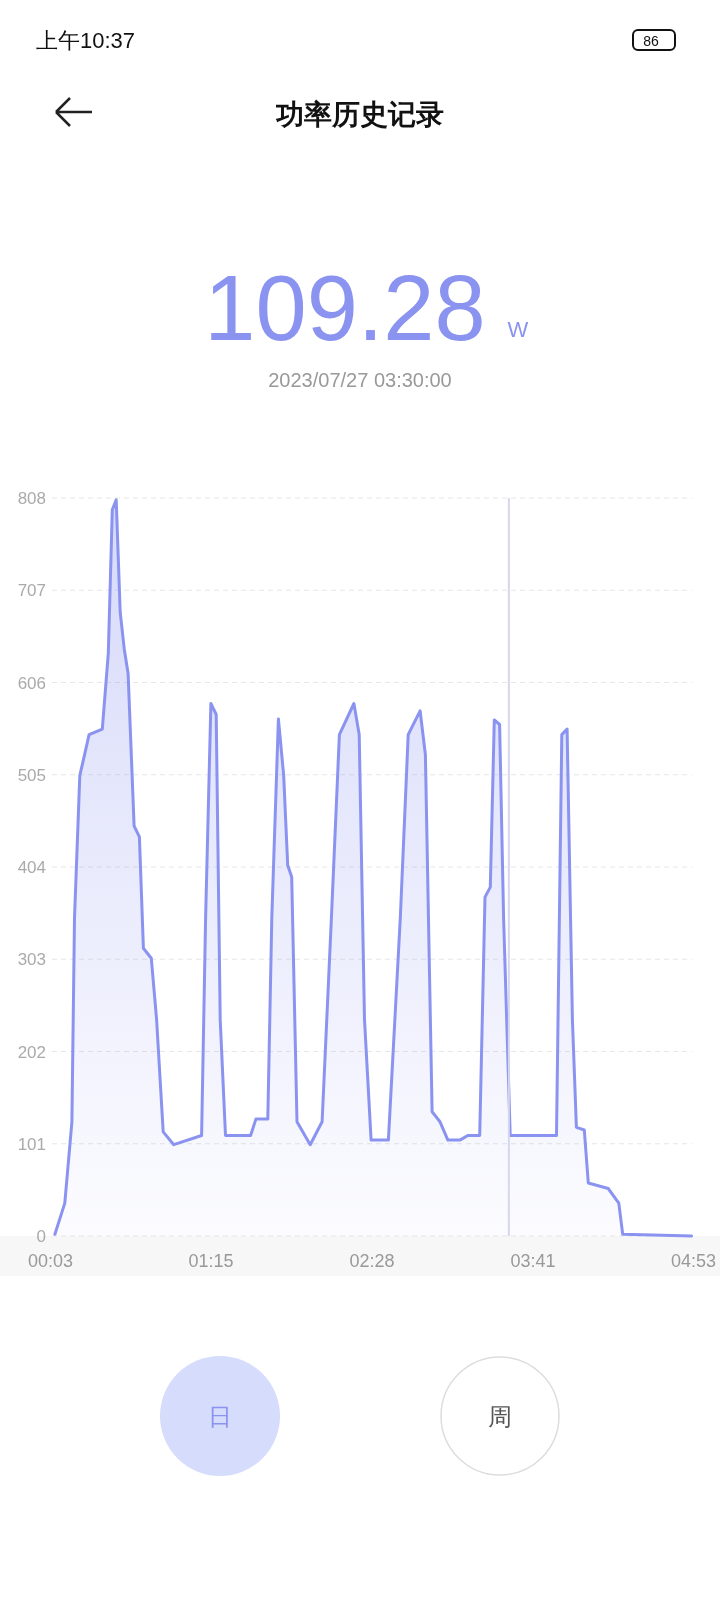 The image size is (720, 1600). What do you see at coordinates (359, 114) in the screenshot?
I see `chart-title: 功率历史记录` at bounding box center [359, 114].